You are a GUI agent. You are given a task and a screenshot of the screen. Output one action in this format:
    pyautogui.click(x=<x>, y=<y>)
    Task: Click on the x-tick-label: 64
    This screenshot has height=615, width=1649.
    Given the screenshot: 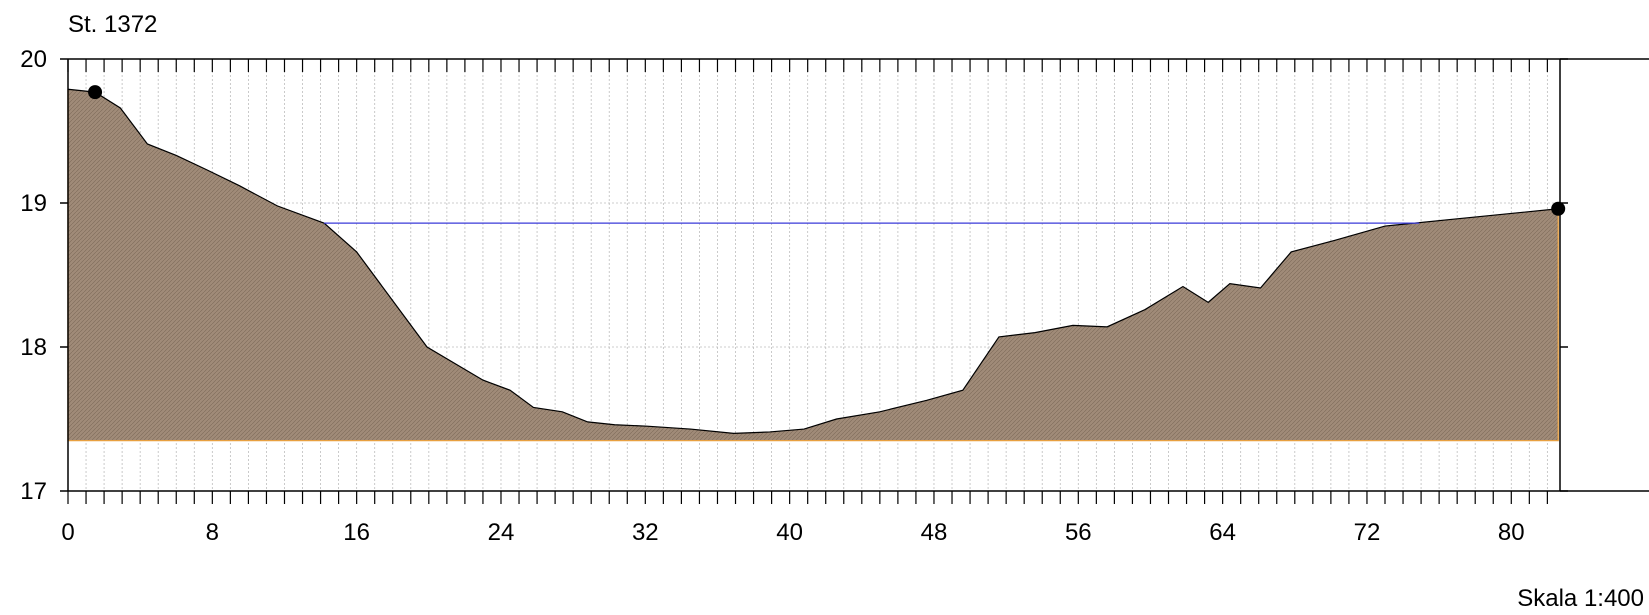 What is the action you would take?
    pyautogui.click(x=1222, y=532)
    